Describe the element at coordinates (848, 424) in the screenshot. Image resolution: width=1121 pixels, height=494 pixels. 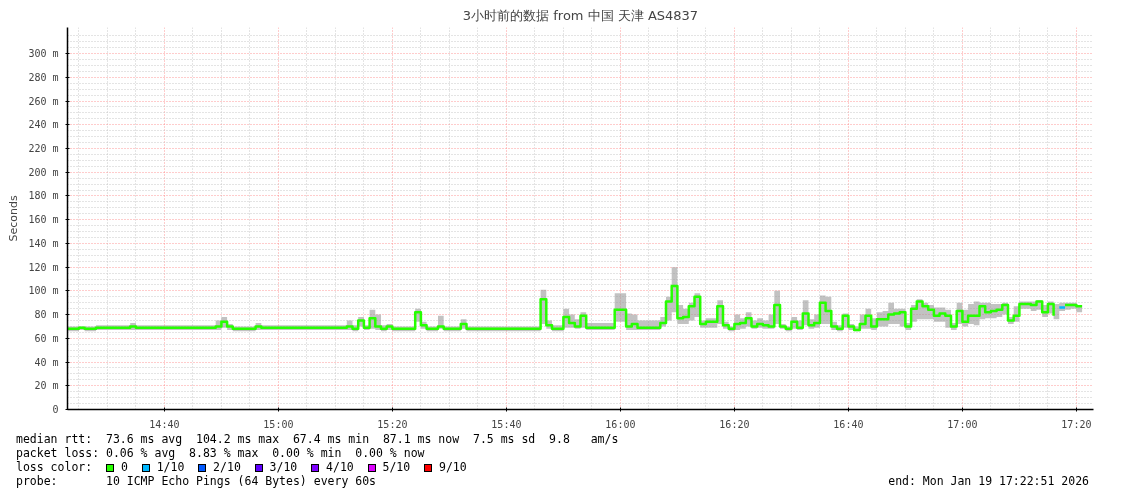
I see `x-tick-label: 16:40` at that location.